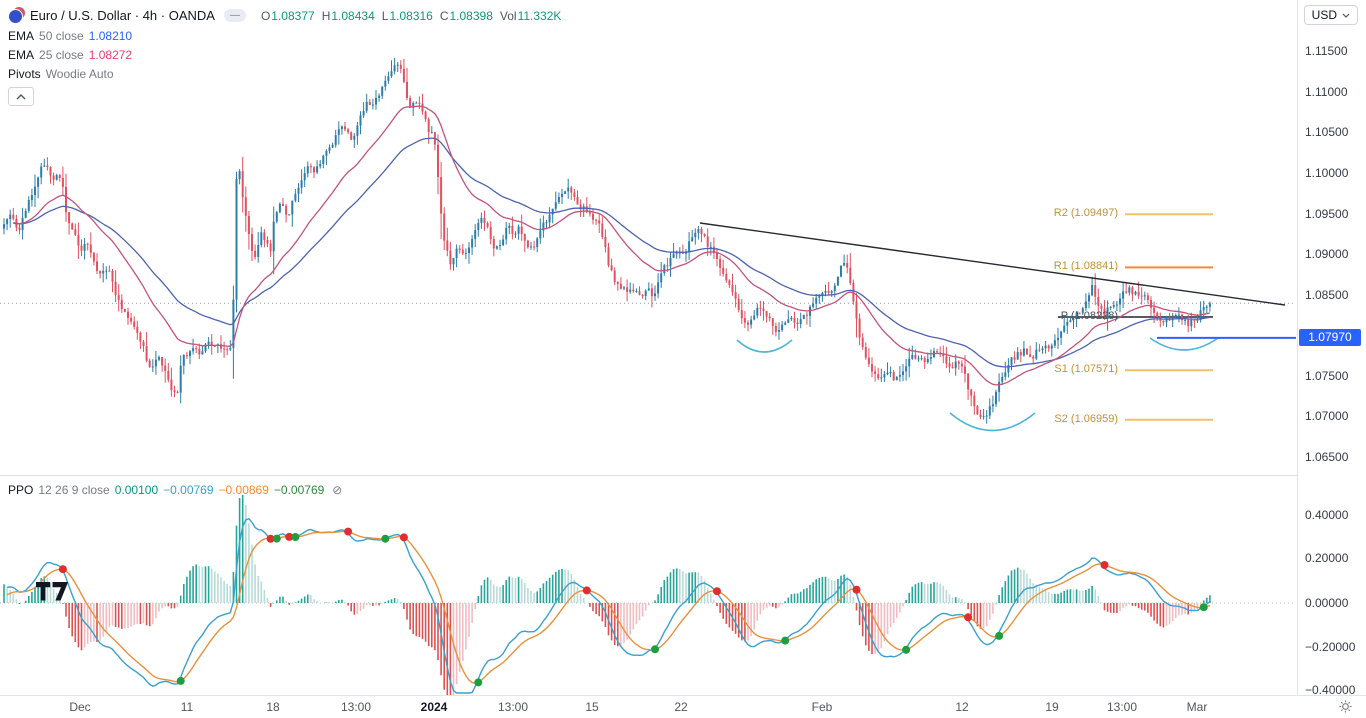  Describe the element at coordinates (539, 15) in the screenshot. I see `volume-value: 11.332K` at that location.